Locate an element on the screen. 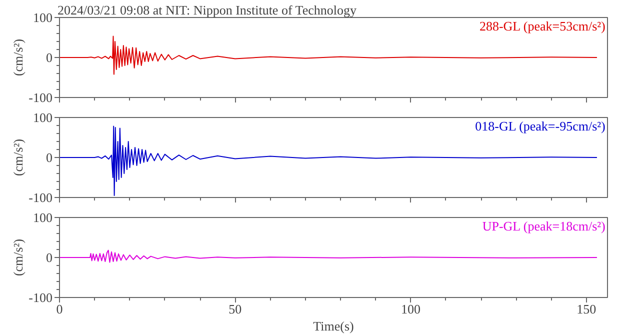  annotation: UP-GL (peak=18cm/s²) is located at coordinates (544, 226).